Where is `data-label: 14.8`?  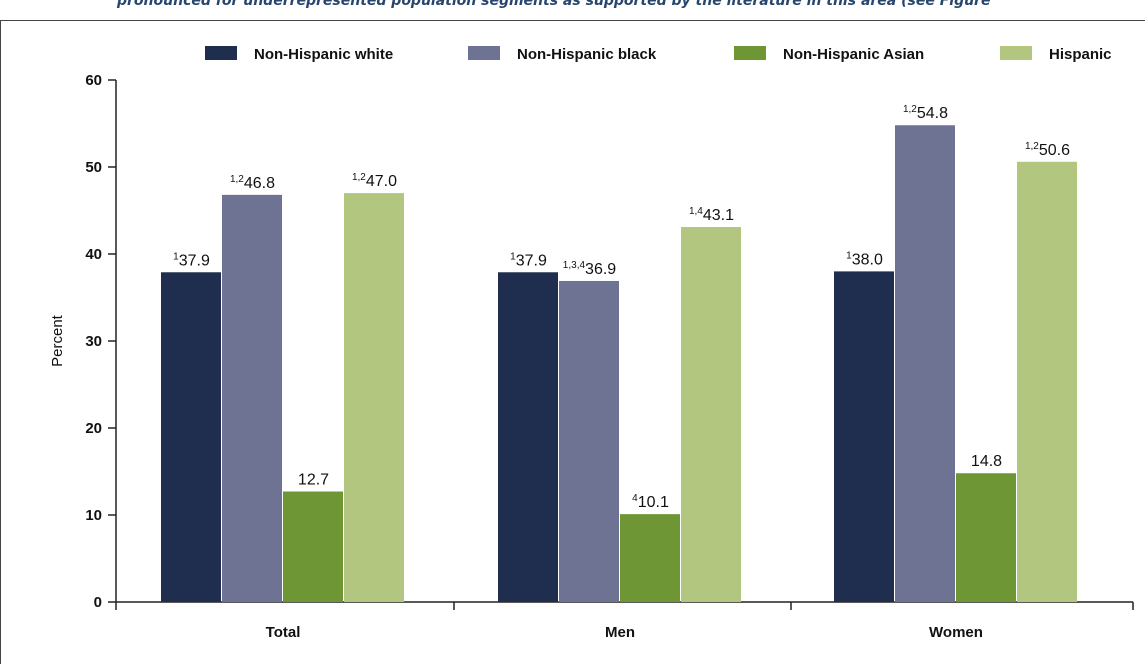
data-label: 14.8 is located at coordinates (986, 461).